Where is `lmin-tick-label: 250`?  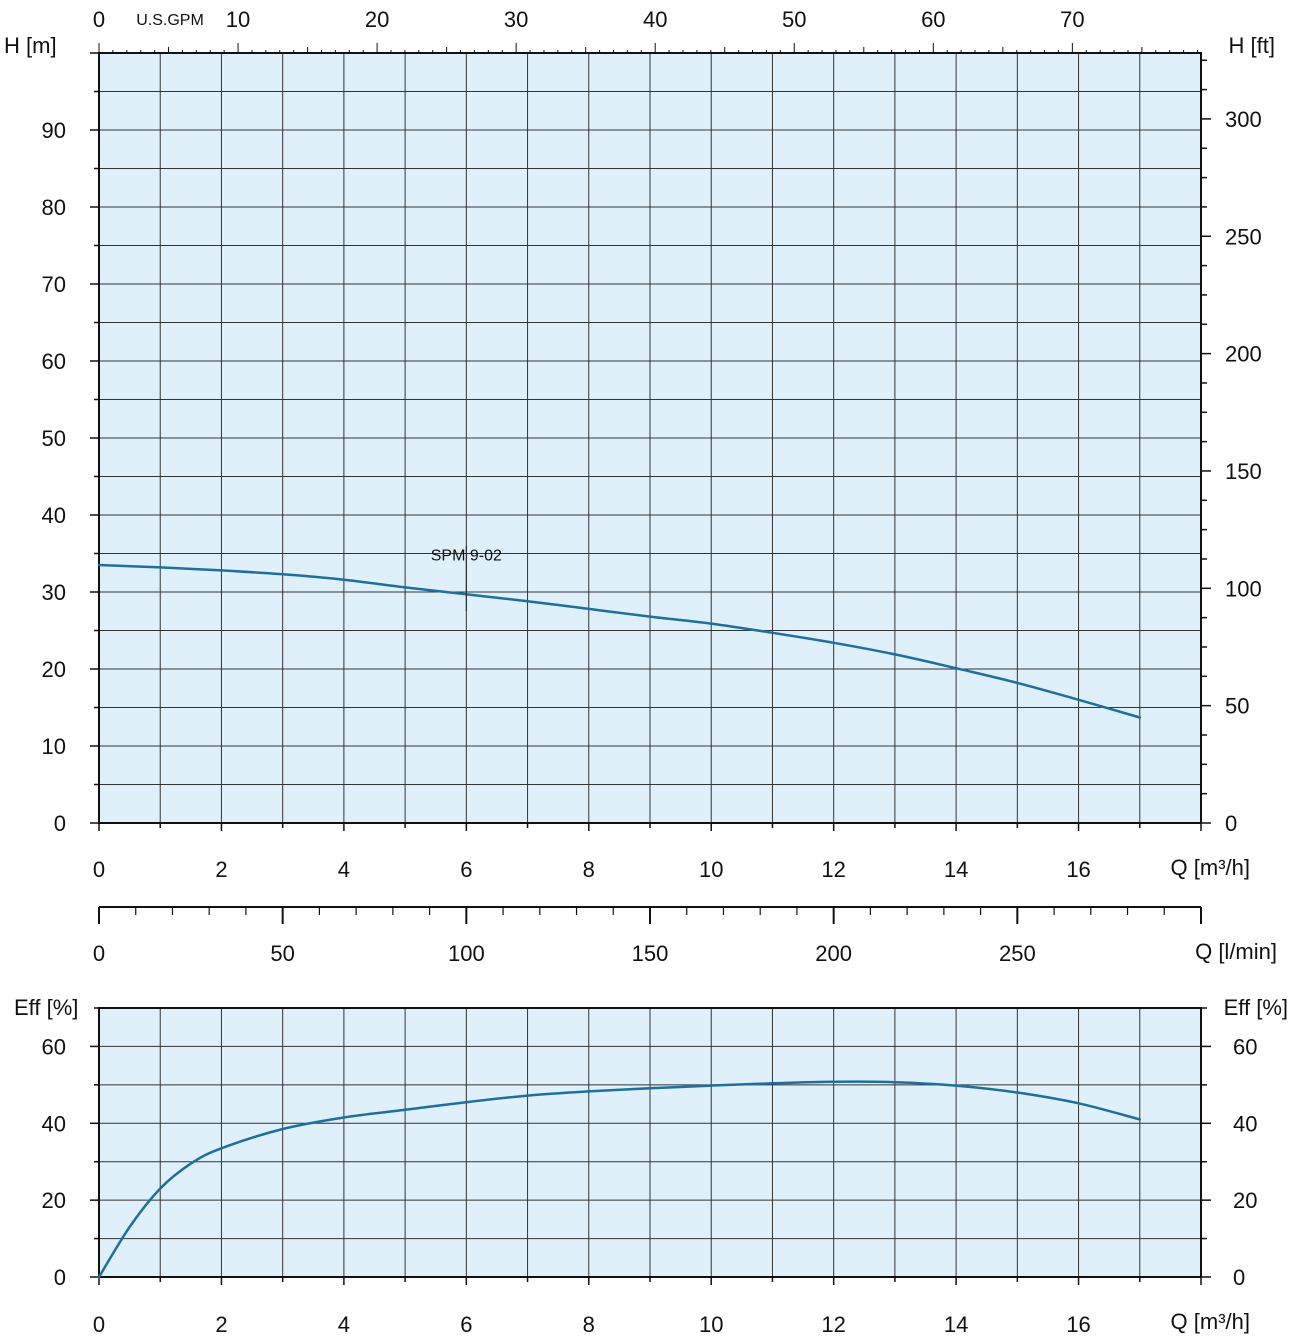
lmin-tick-label: 250 is located at coordinates (1017, 953).